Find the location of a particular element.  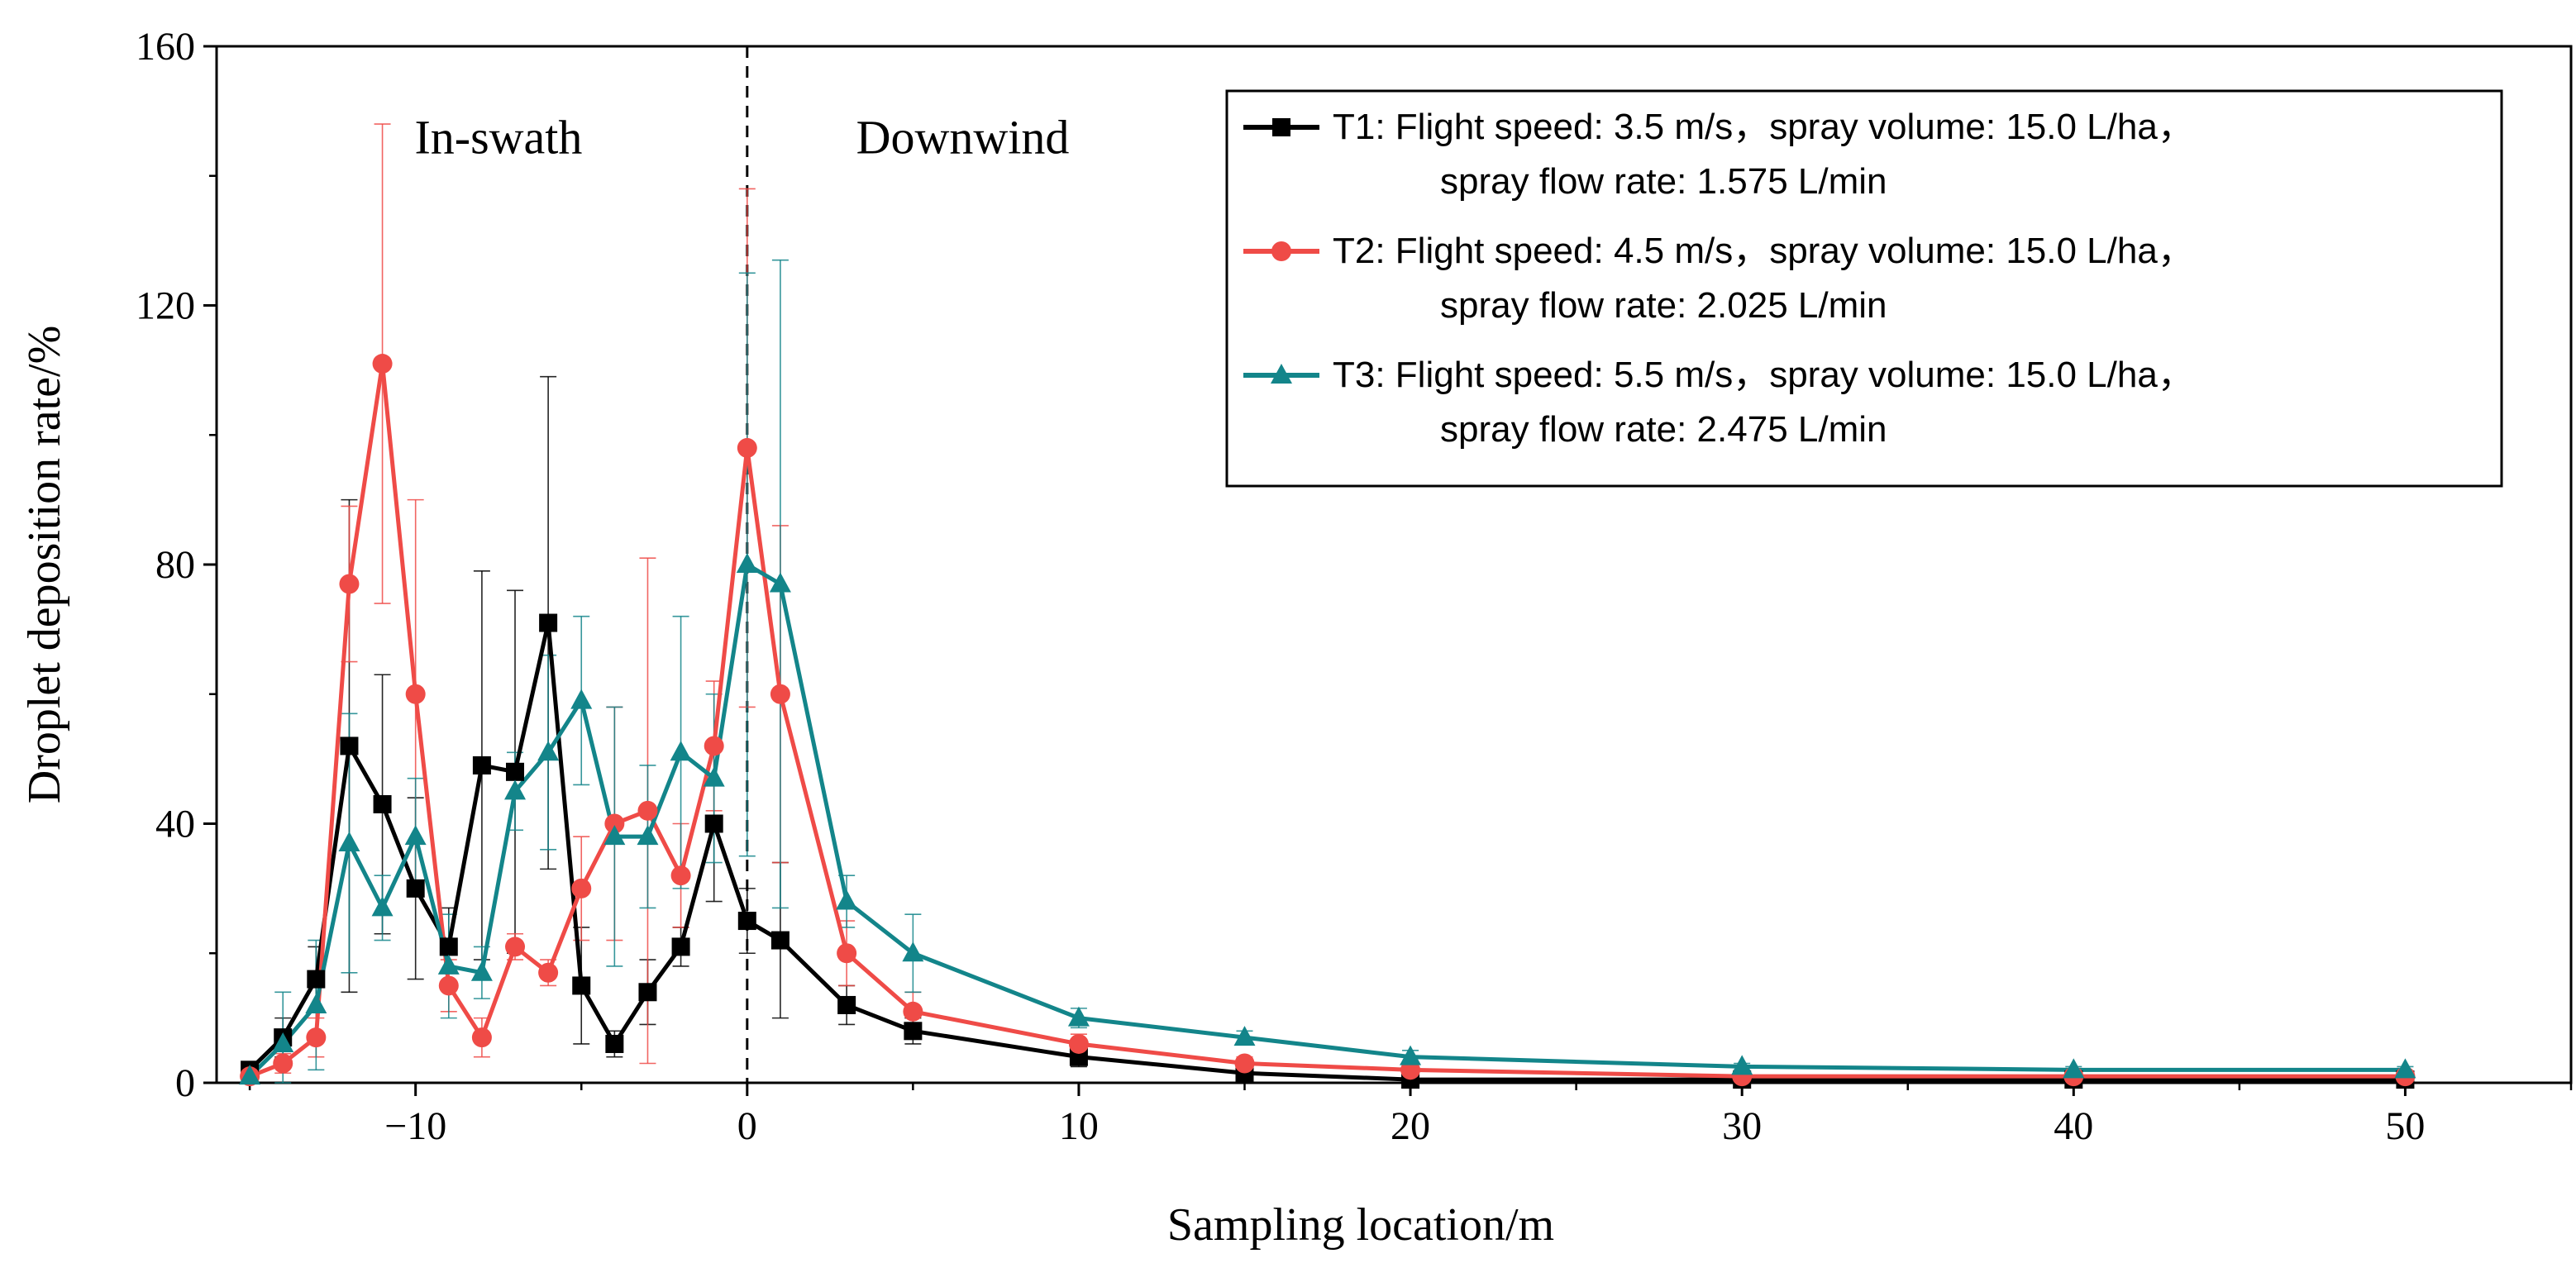

y-tick-label: 120 is located at coordinates (165, 306).